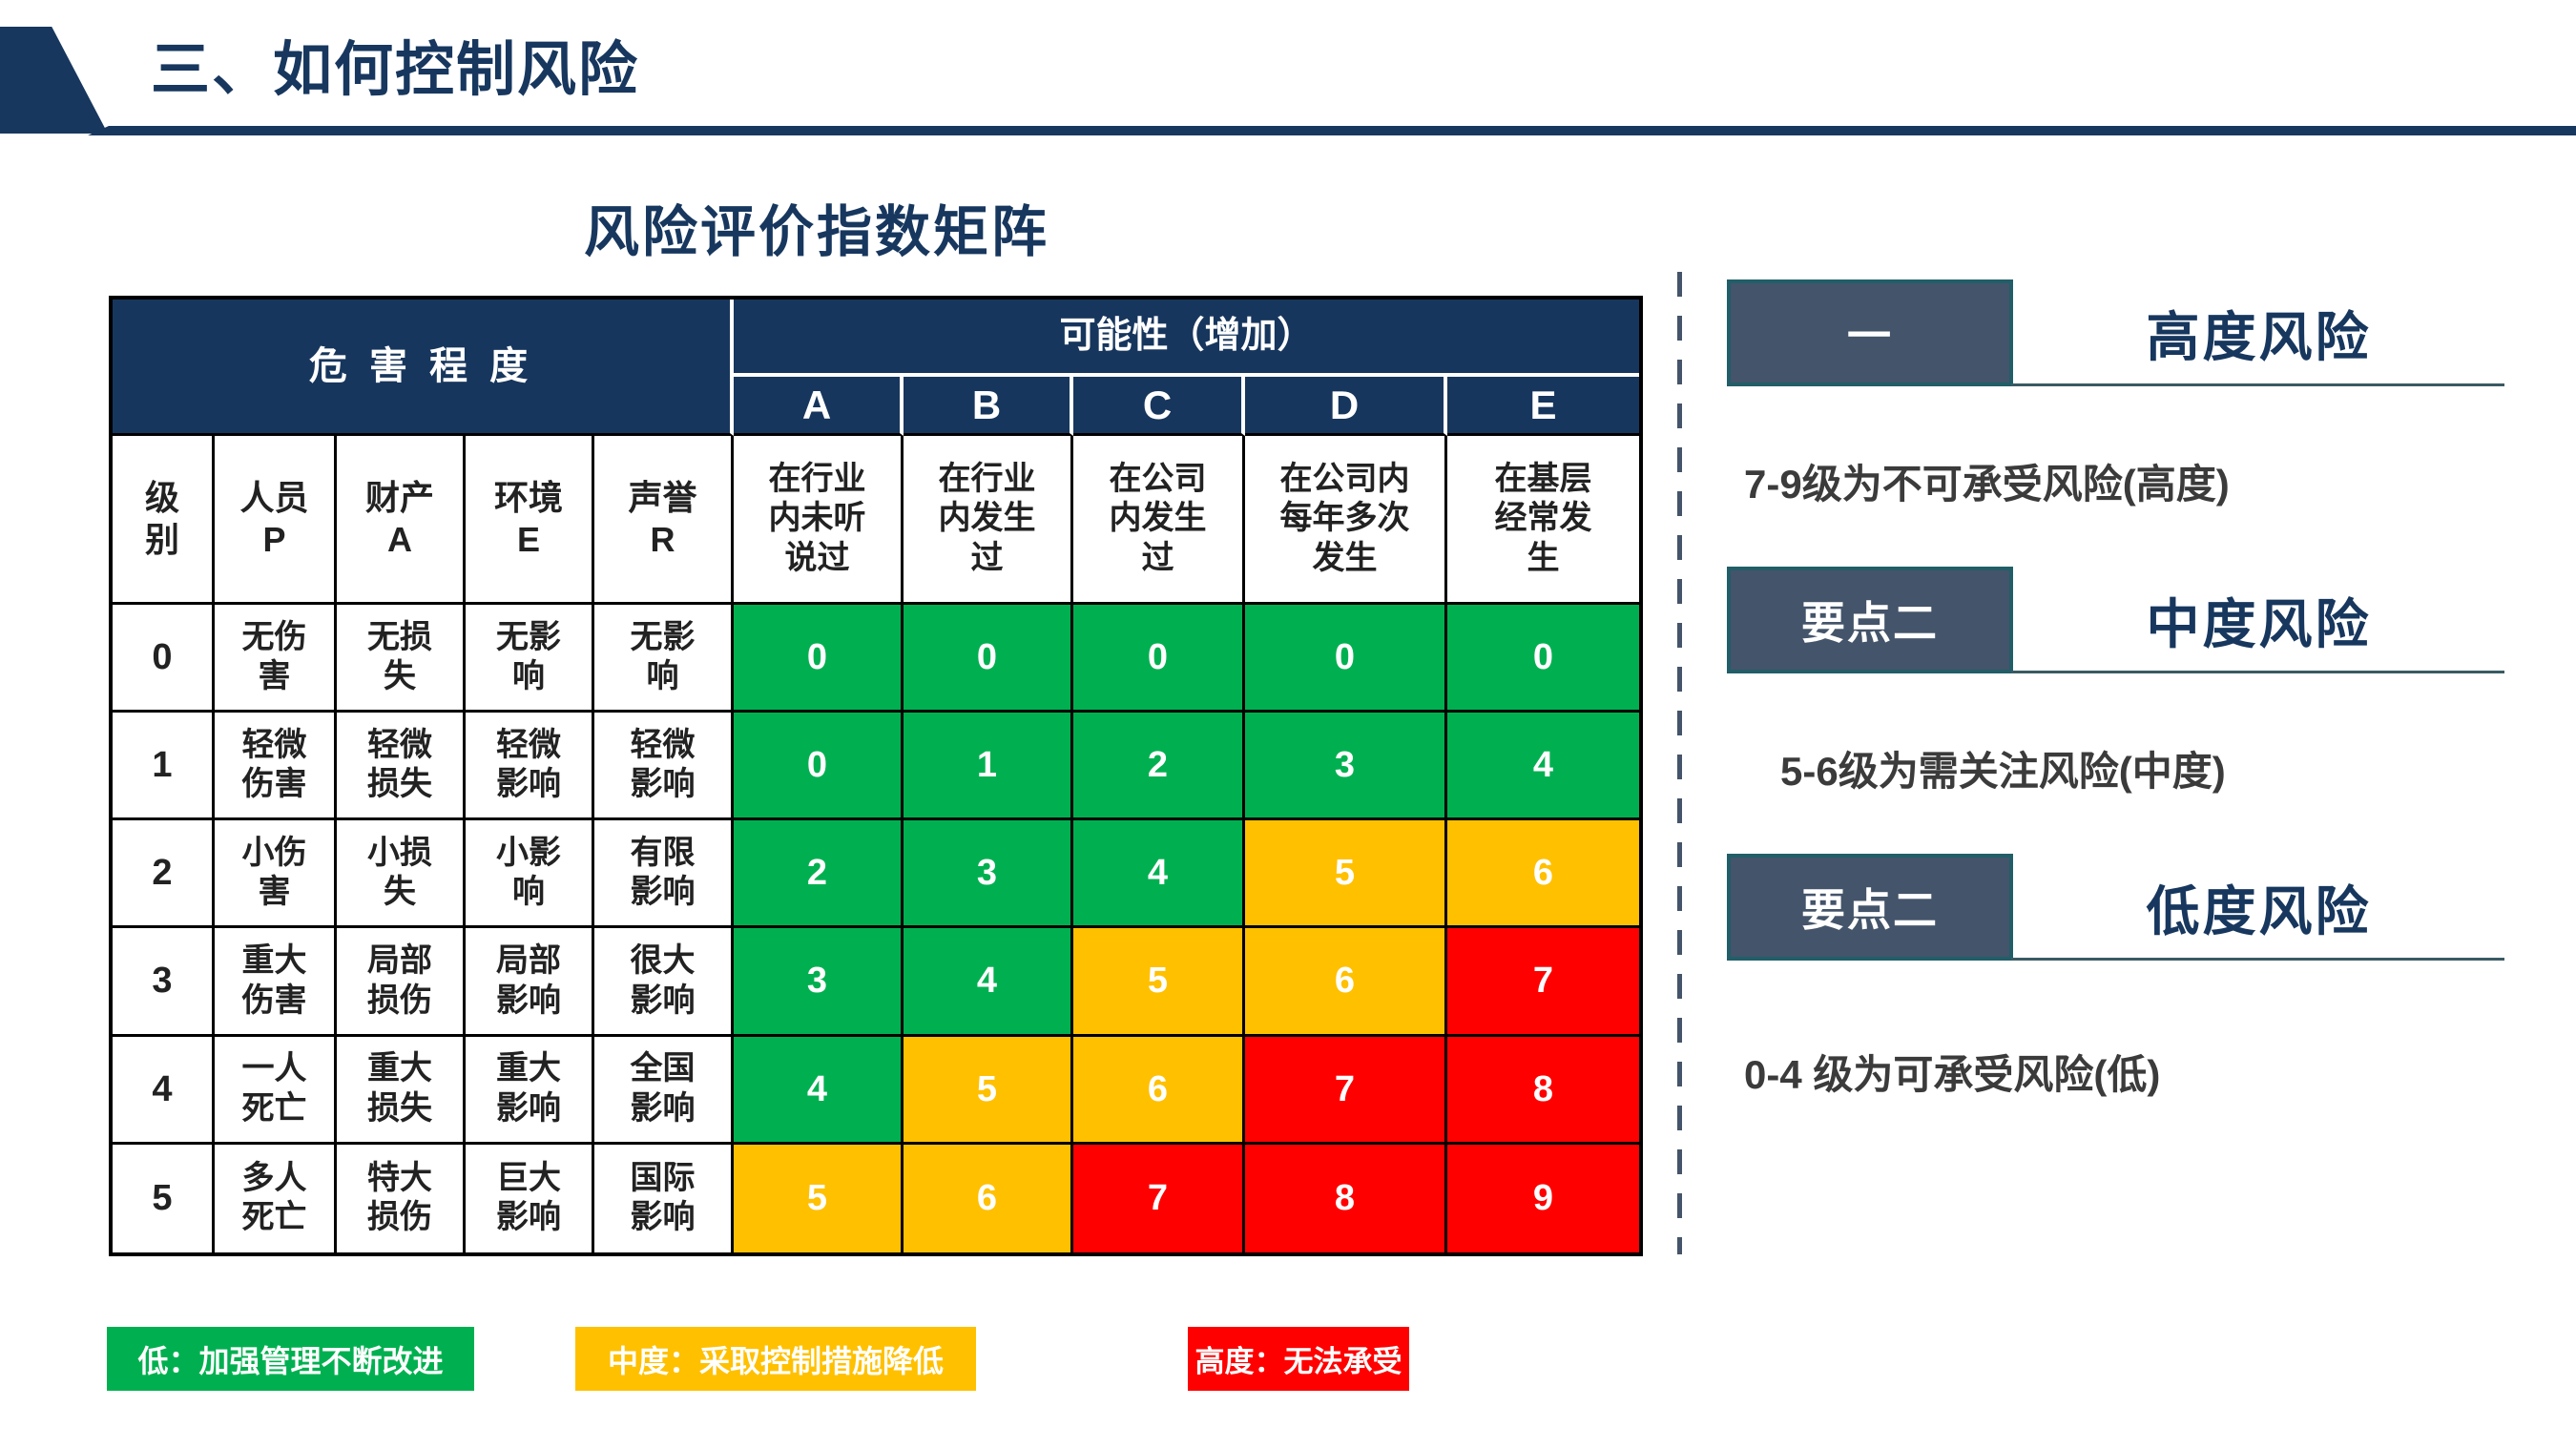  What do you see at coordinates (664, 659) in the screenshot?
I see `harm-cell-0-3: 无影 响` at bounding box center [664, 659].